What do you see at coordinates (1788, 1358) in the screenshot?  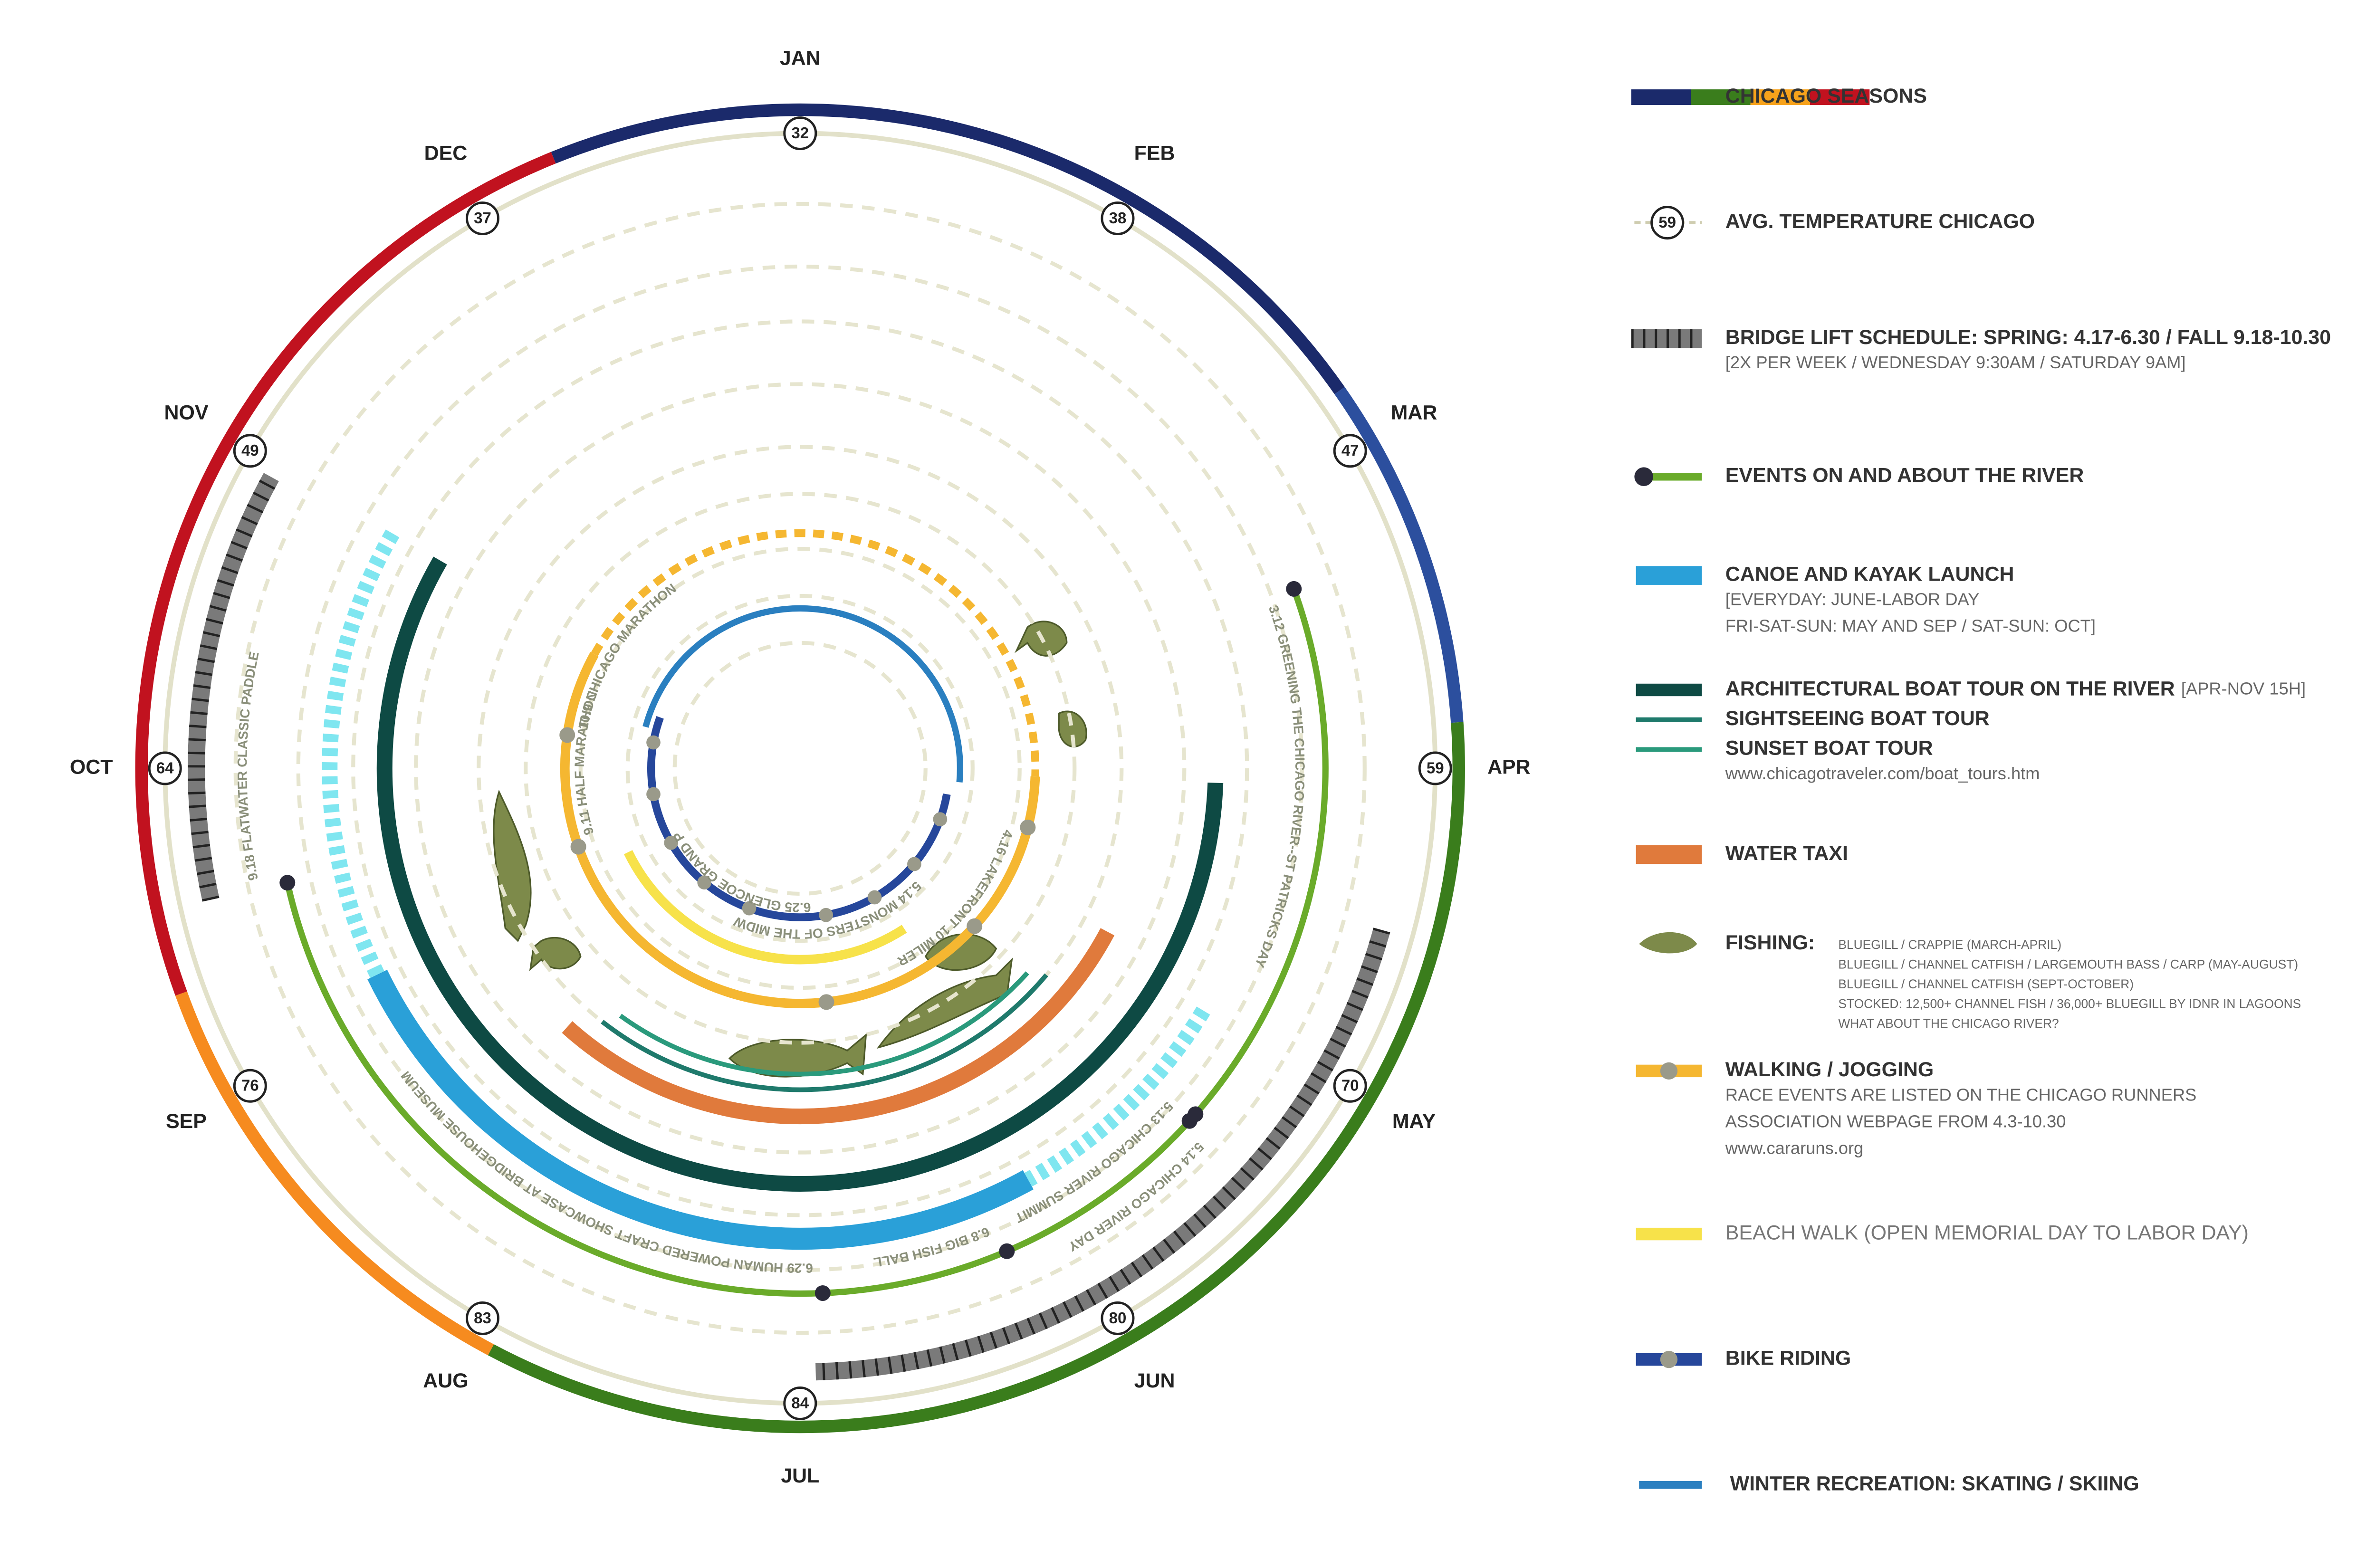 I see `legend-title: BIKE RIDING` at bounding box center [1788, 1358].